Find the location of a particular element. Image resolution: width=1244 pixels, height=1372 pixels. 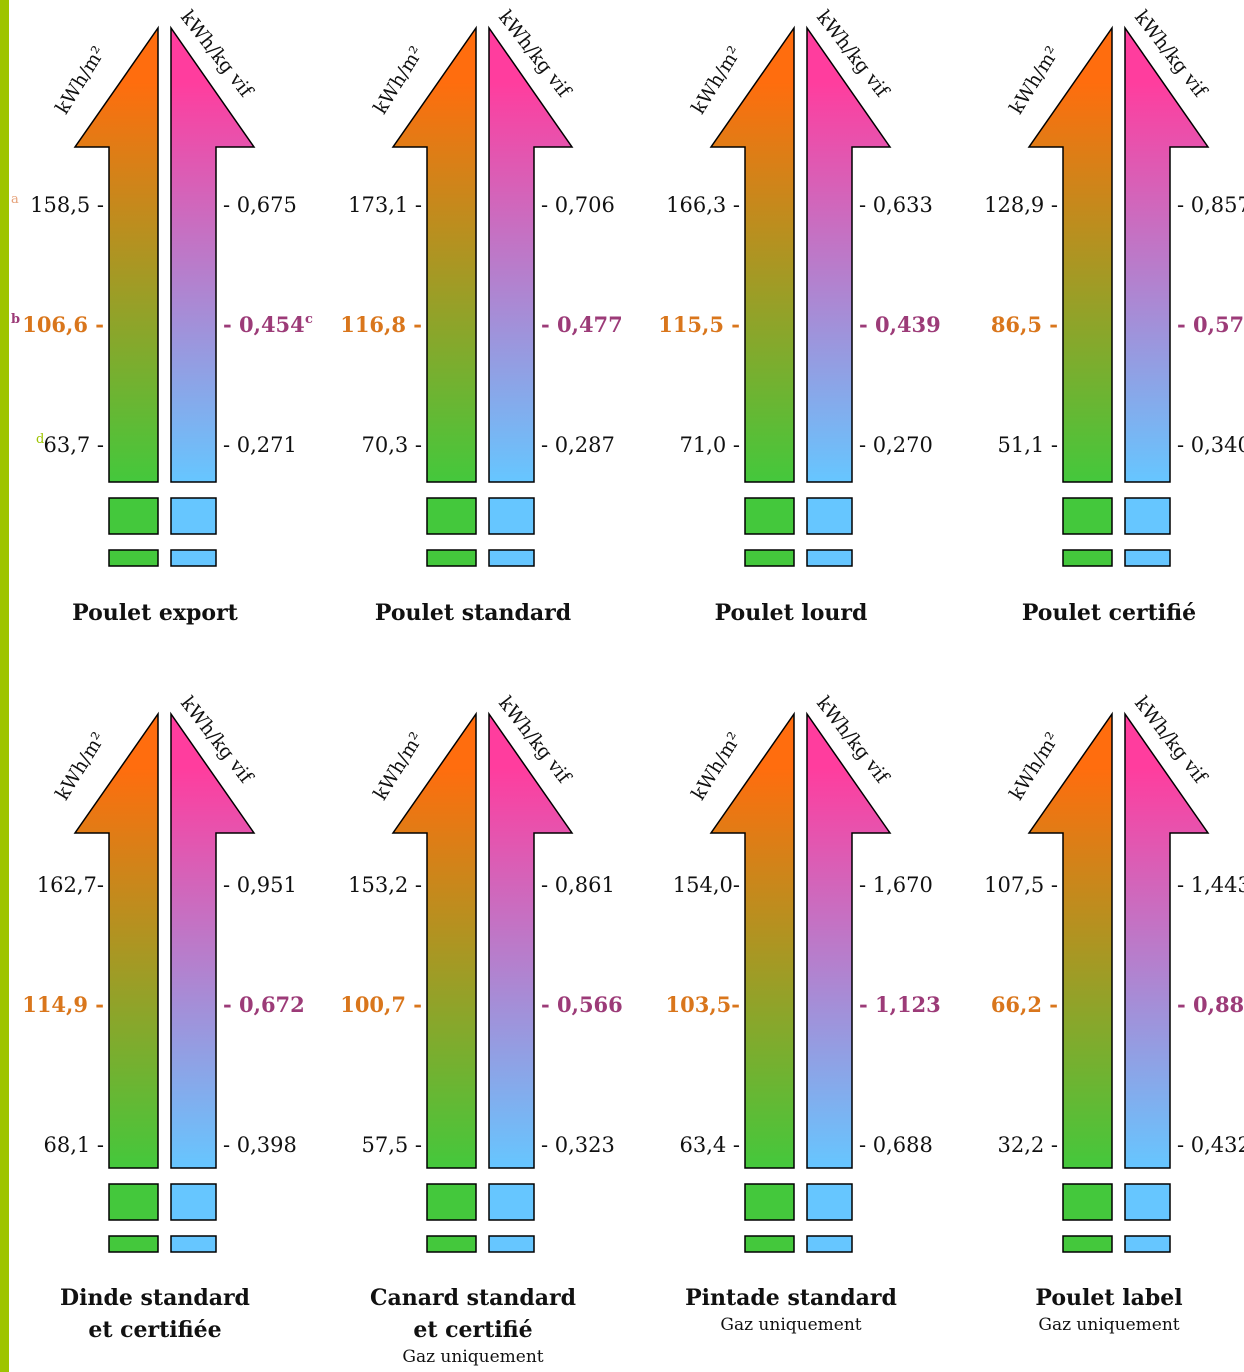

value-right-mid: - 0,566 is located at coordinates (582, 1004).